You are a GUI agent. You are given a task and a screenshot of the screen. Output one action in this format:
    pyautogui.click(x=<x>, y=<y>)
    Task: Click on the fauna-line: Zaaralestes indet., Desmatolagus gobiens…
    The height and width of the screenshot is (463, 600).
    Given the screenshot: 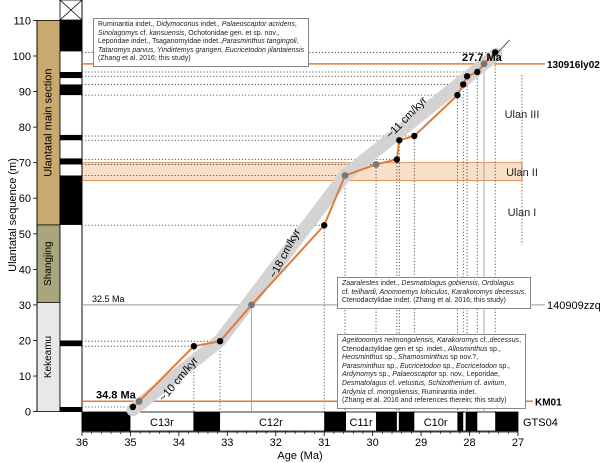 What is the action you would take?
    pyautogui.click(x=434, y=284)
    